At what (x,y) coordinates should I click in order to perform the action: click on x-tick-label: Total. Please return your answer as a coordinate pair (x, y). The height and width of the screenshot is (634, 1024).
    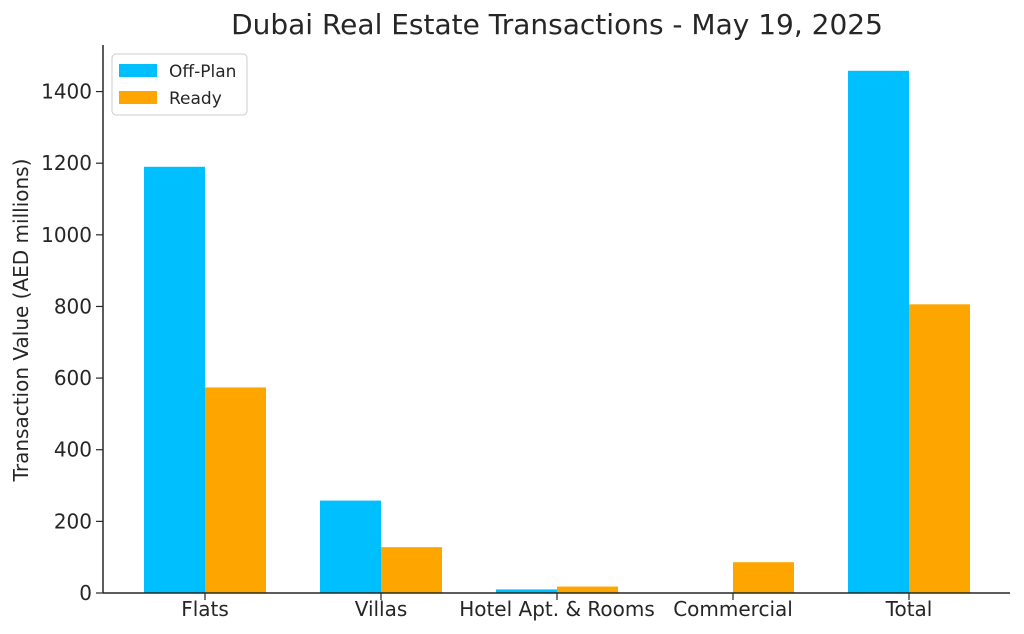
    Looking at the image, I should click on (909, 609).